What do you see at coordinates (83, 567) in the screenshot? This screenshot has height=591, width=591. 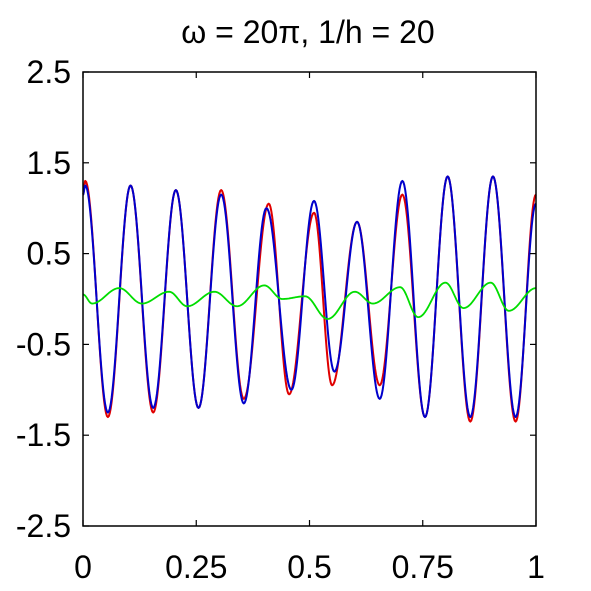 I see `x-tick-label: 0` at bounding box center [83, 567].